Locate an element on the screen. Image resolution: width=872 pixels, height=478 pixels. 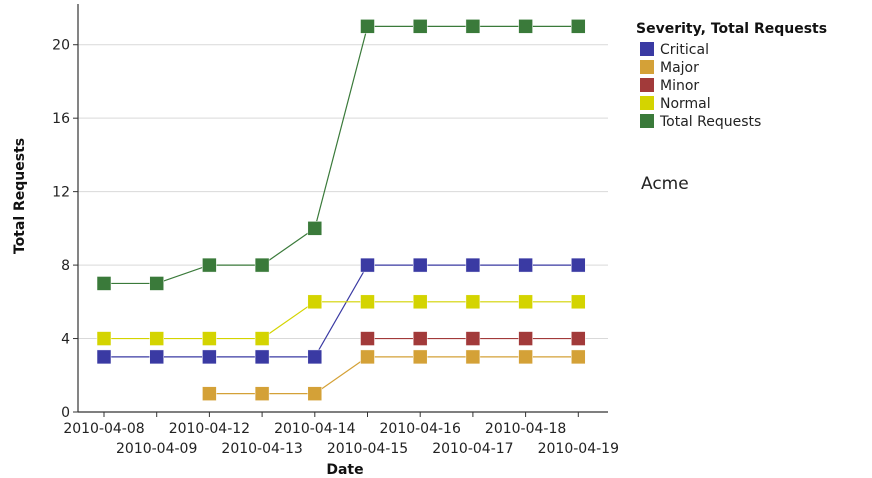
x-tick-label: 2010-04-08 is located at coordinates (103, 429).